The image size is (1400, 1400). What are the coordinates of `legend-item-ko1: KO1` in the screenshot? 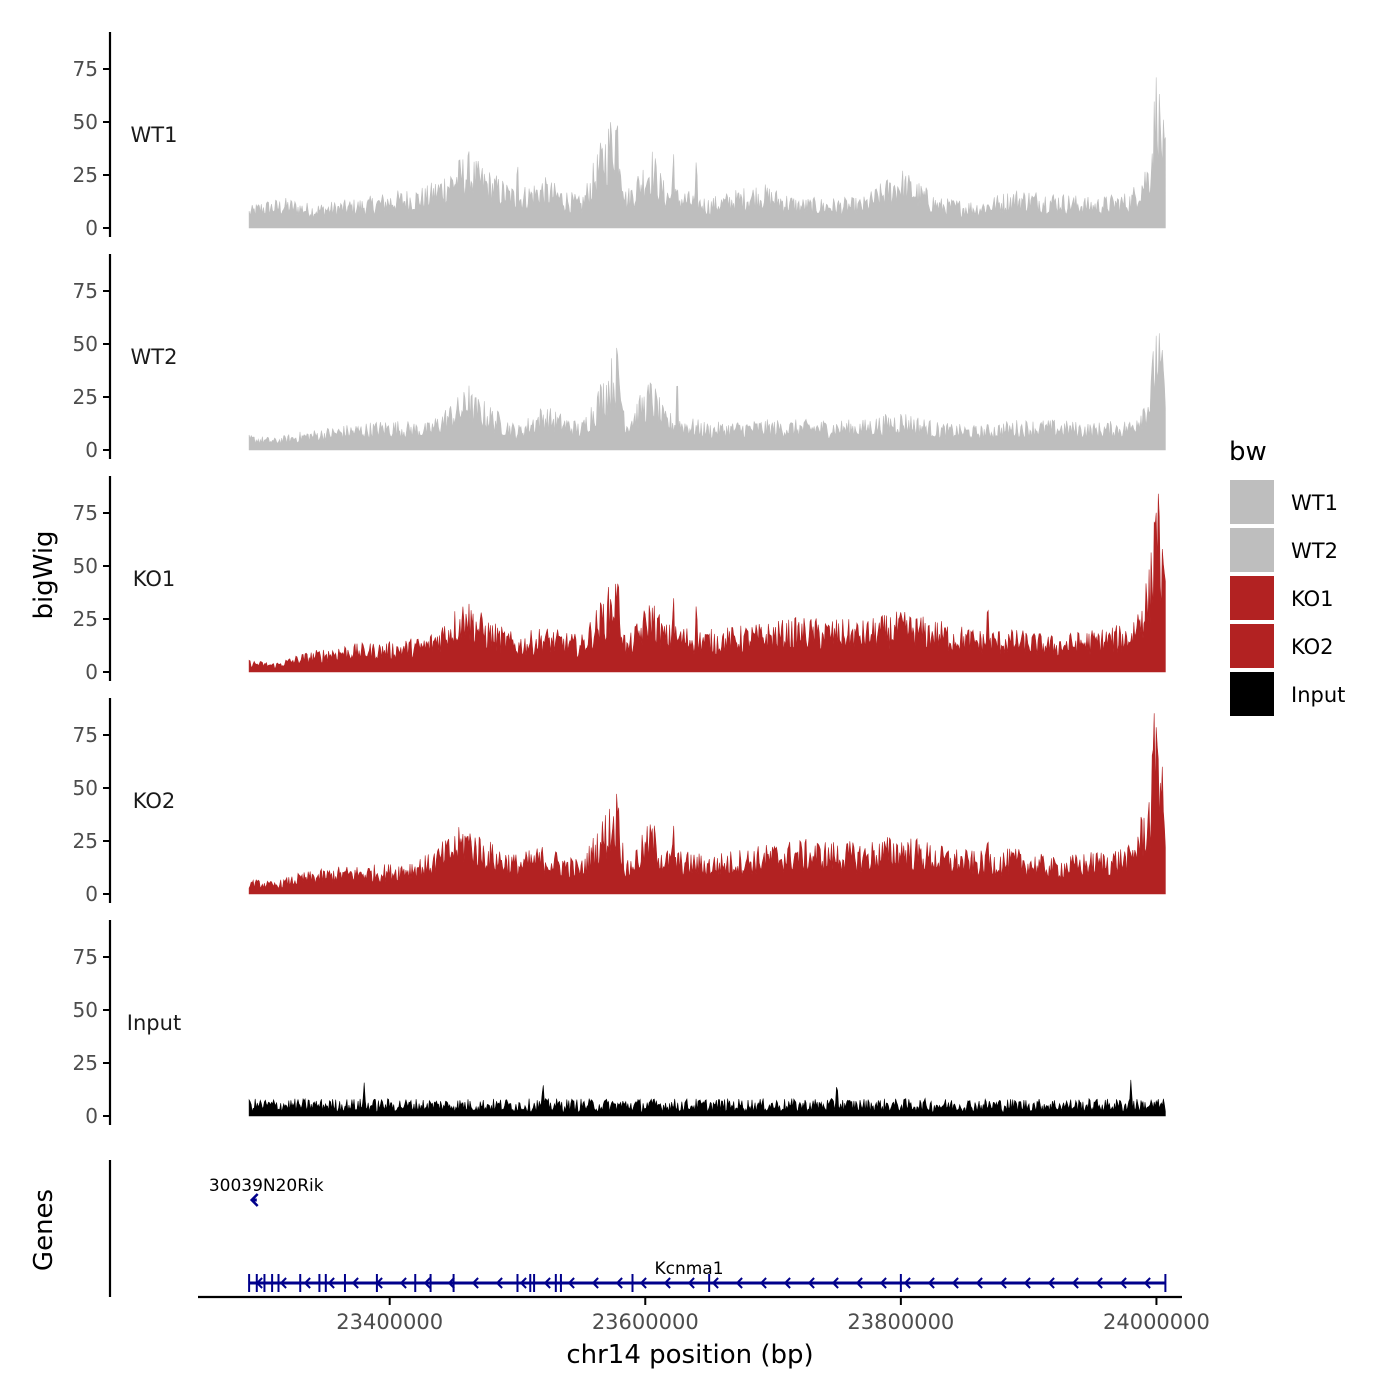 It's located at (1282, 598).